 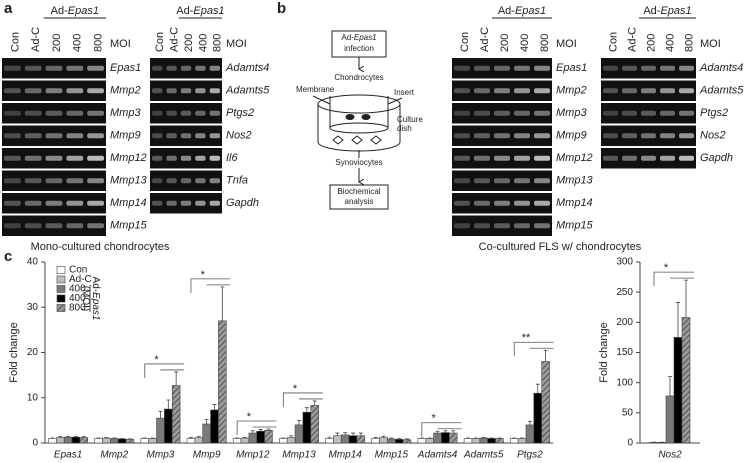 I want to click on legend-label: Con, so click(x=78, y=270).